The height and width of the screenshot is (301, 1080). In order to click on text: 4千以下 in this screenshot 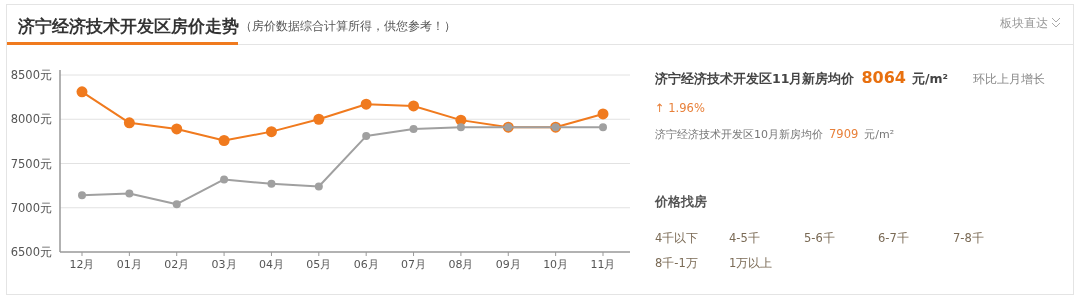, I will do `click(677, 238)`.